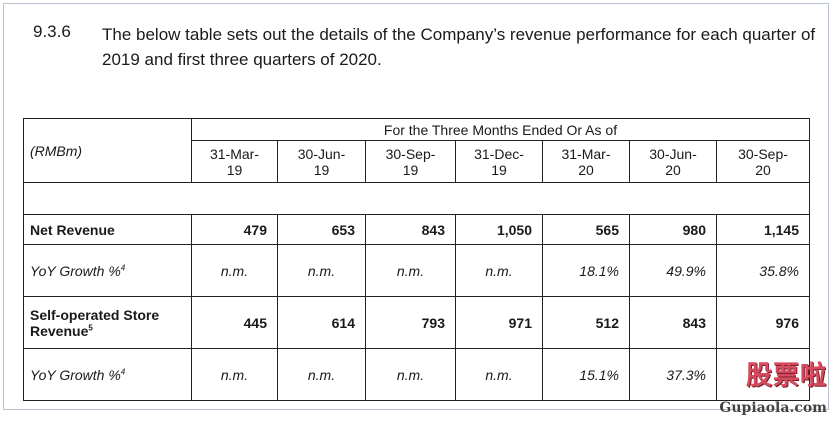 This screenshot has width=835, height=422. Describe the element at coordinates (107, 229) in the screenshot. I see `row-label-net-revenue: Net Revenue` at that location.